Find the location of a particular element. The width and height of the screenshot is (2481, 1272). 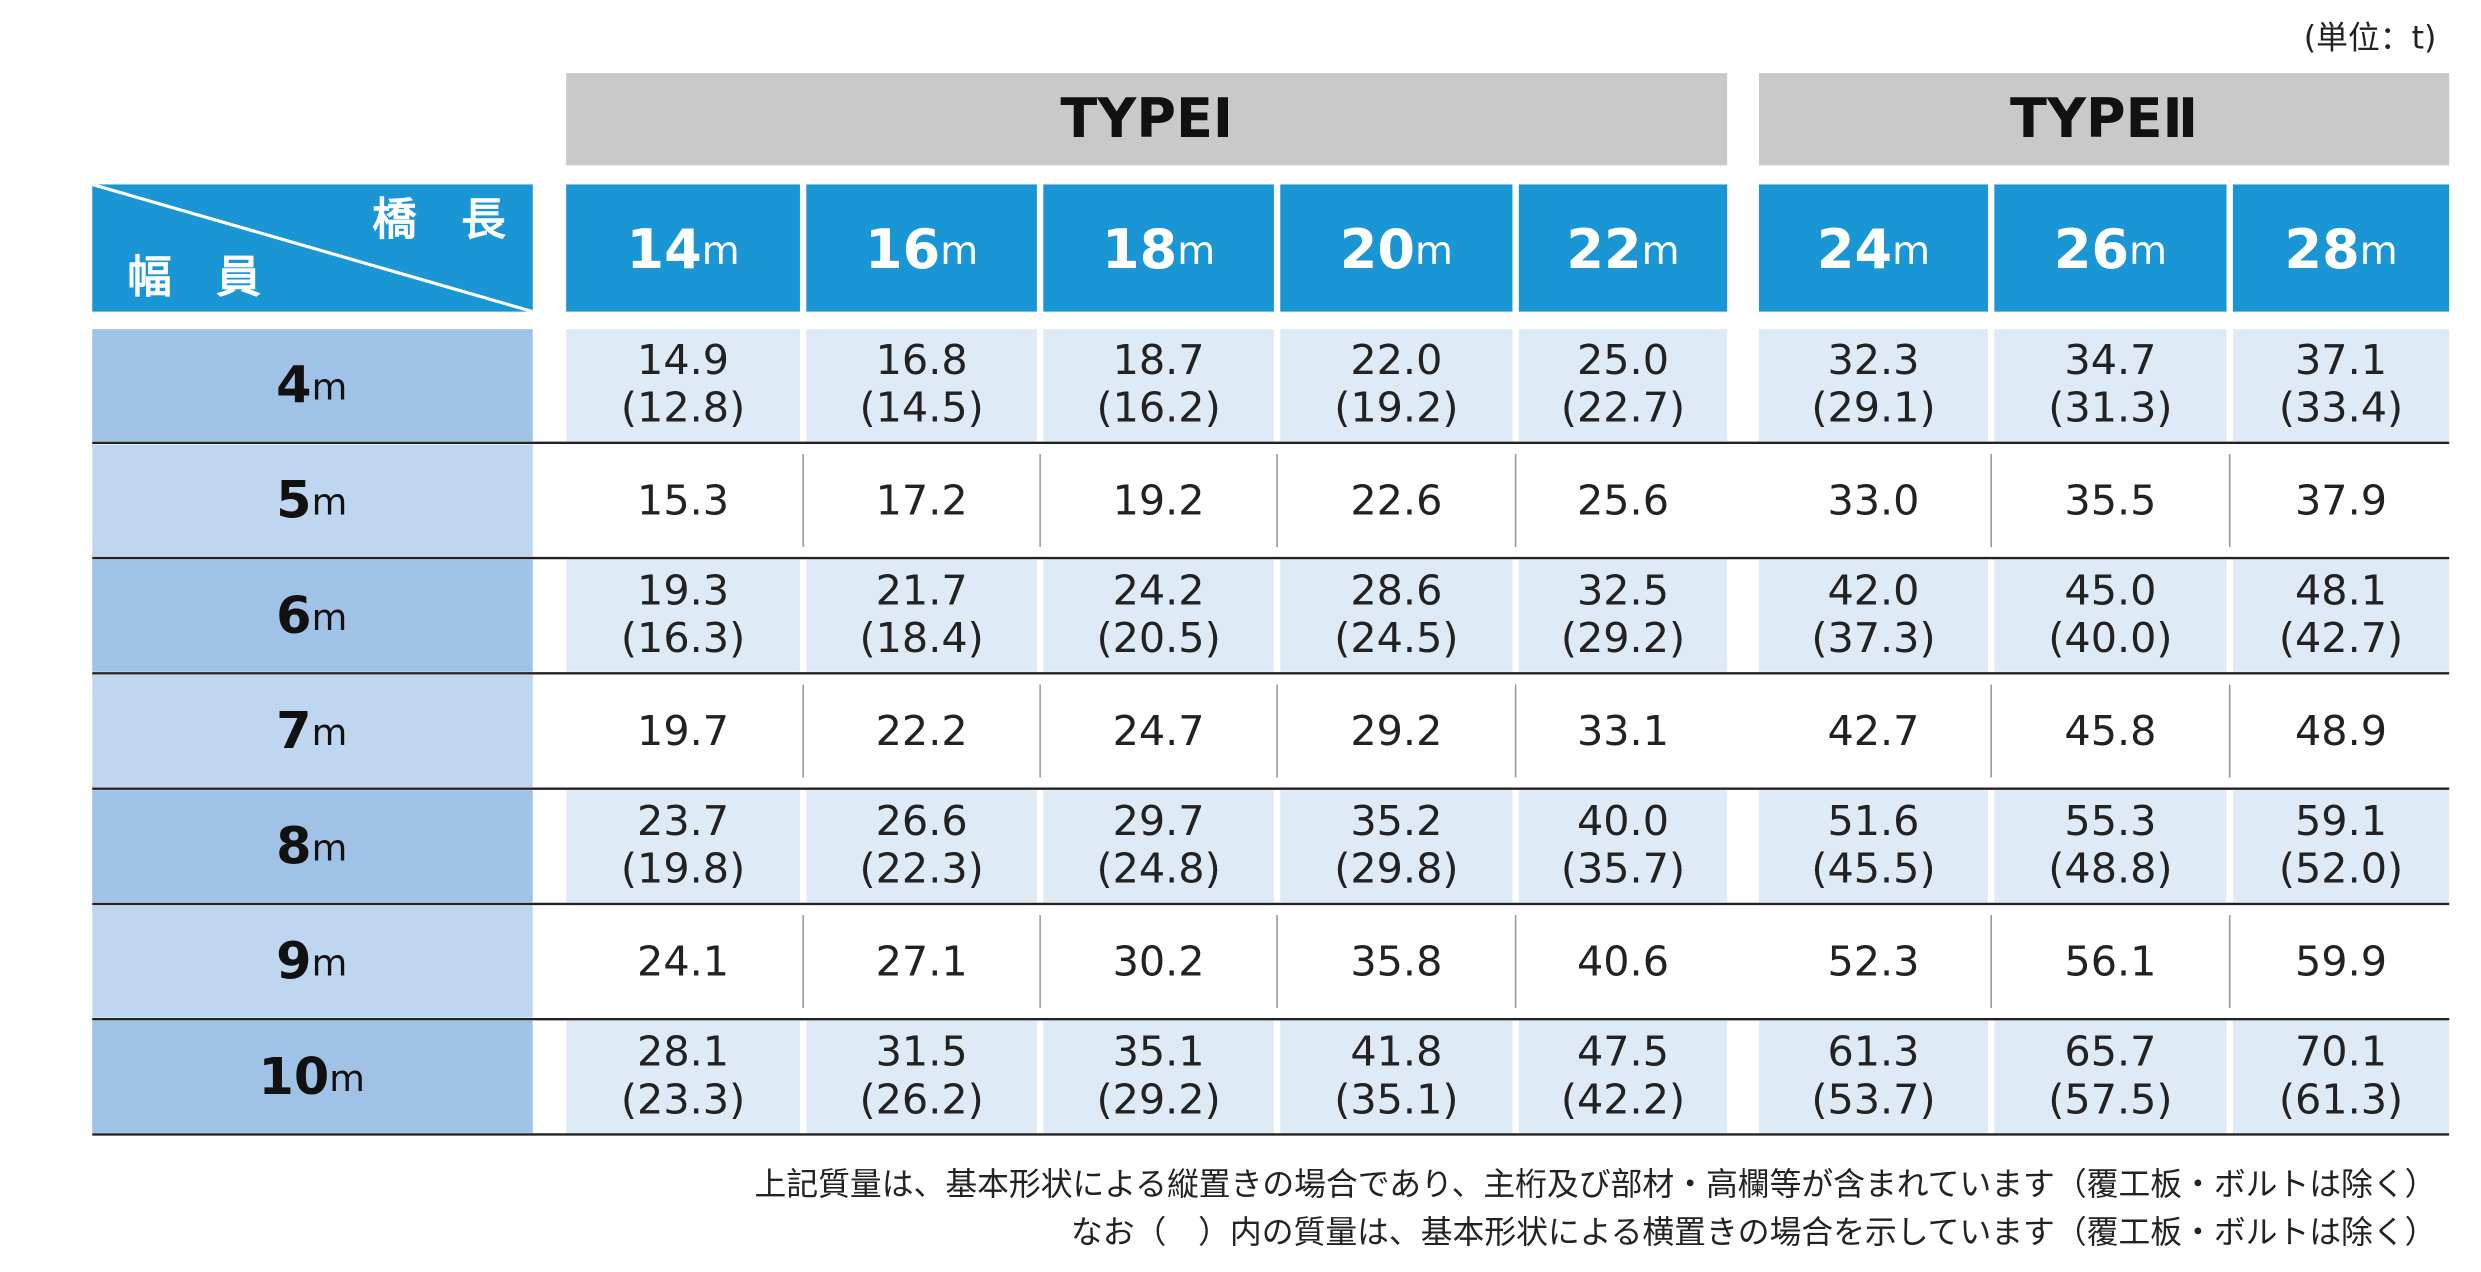

cell-value: 24.2 is located at coordinates (1159, 590).